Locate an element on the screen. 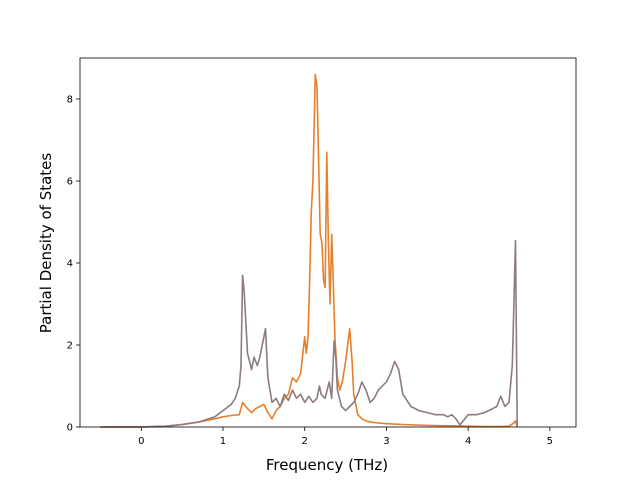 Image resolution: width=640 pixels, height=480 pixels. y-tick-label: 6 is located at coordinates (70, 182).